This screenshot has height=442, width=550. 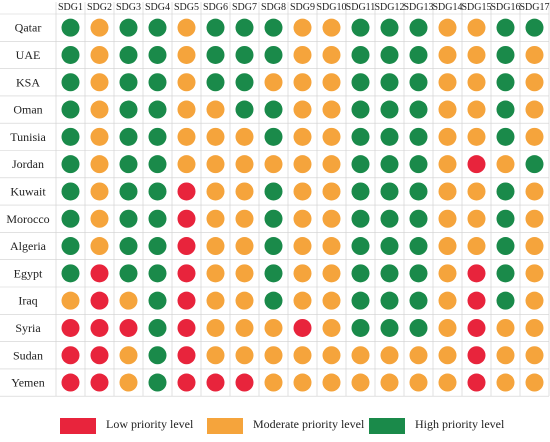 What do you see at coordinates (302, 355) in the screenshot?
I see `priority-dot-sudan-sdg9` at bounding box center [302, 355].